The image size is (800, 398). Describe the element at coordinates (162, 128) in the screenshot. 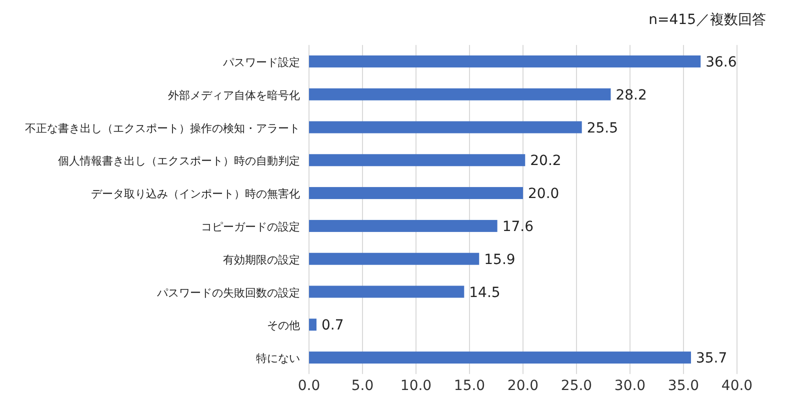

I see `y-tick-label: 不正な書き出し（エクスポート）操作の検知・アラート` at that location.